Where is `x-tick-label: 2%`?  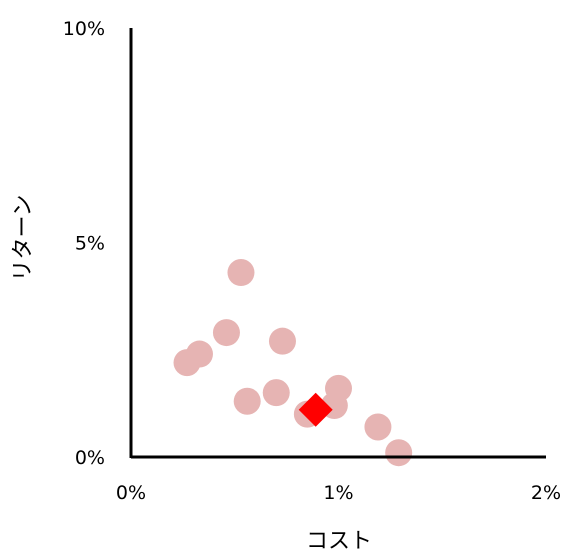 x-tick-label: 2% is located at coordinates (546, 493).